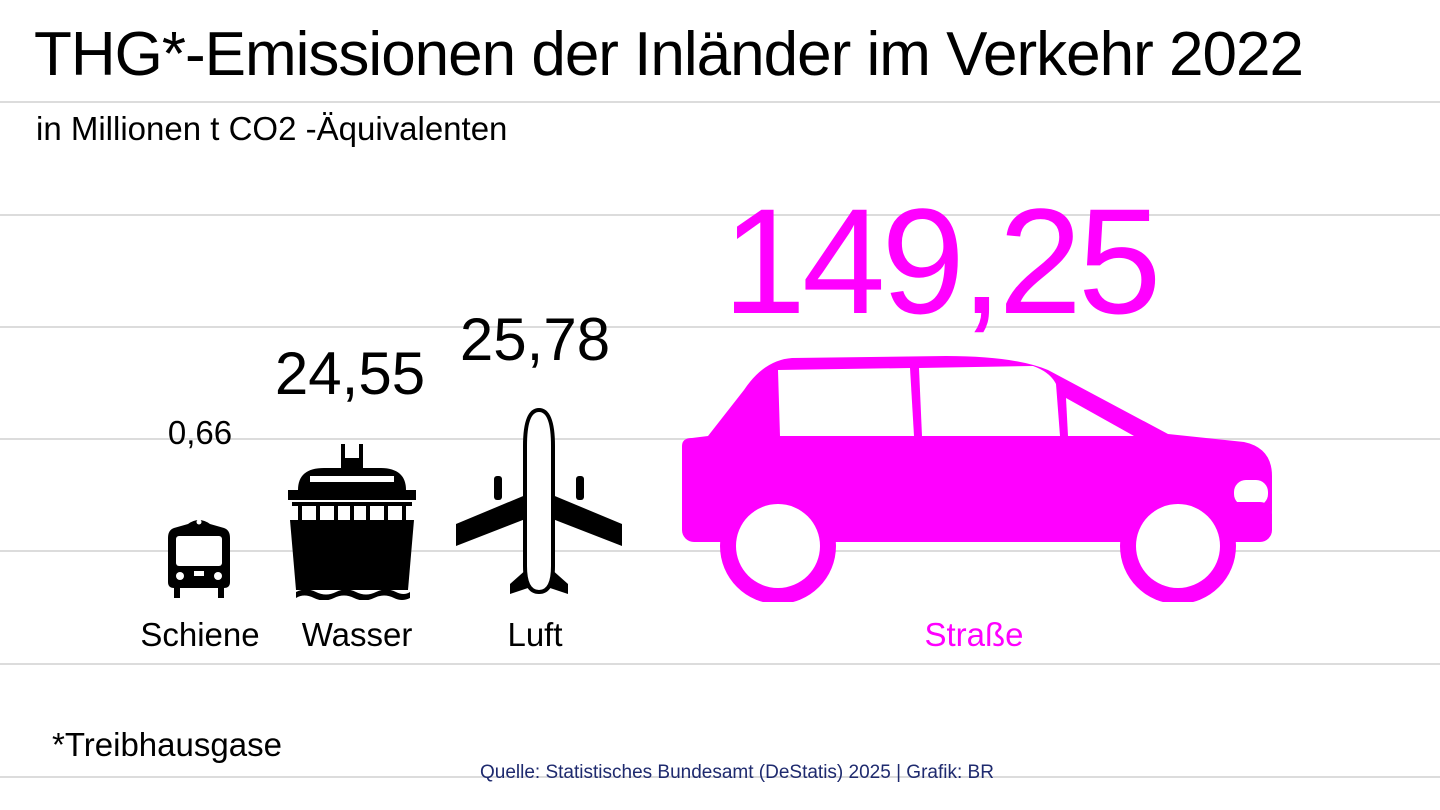  What do you see at coordinates (977, 479) in the screenshot?
I see `car-icon` at bounding box center [977, 479].